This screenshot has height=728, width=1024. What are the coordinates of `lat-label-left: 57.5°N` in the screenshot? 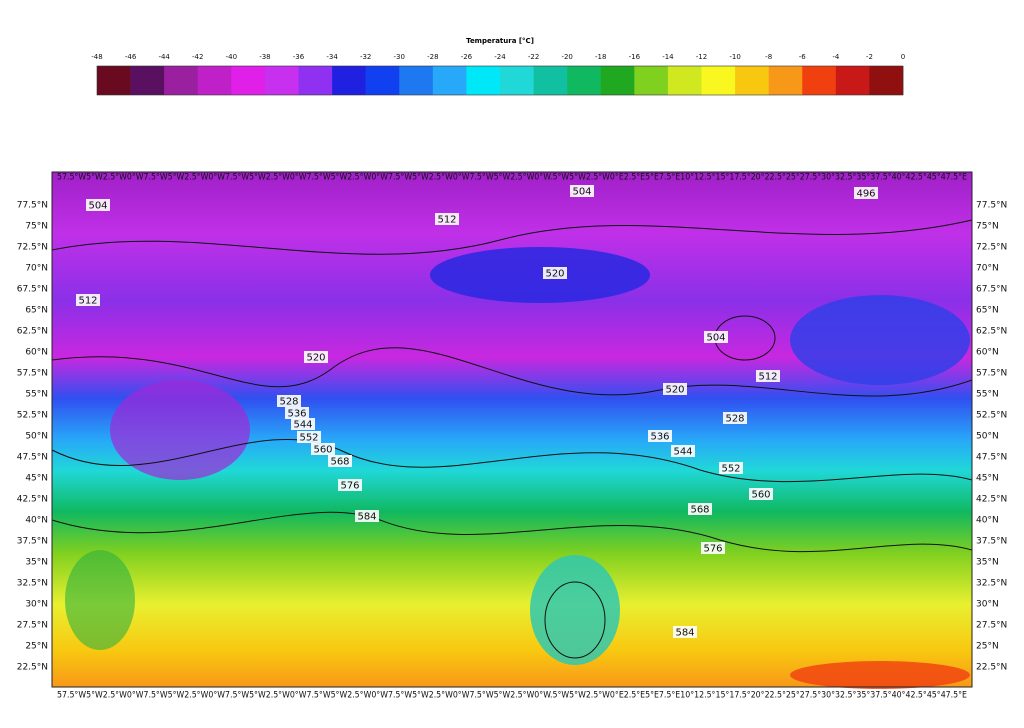 It's located at (32, 374).